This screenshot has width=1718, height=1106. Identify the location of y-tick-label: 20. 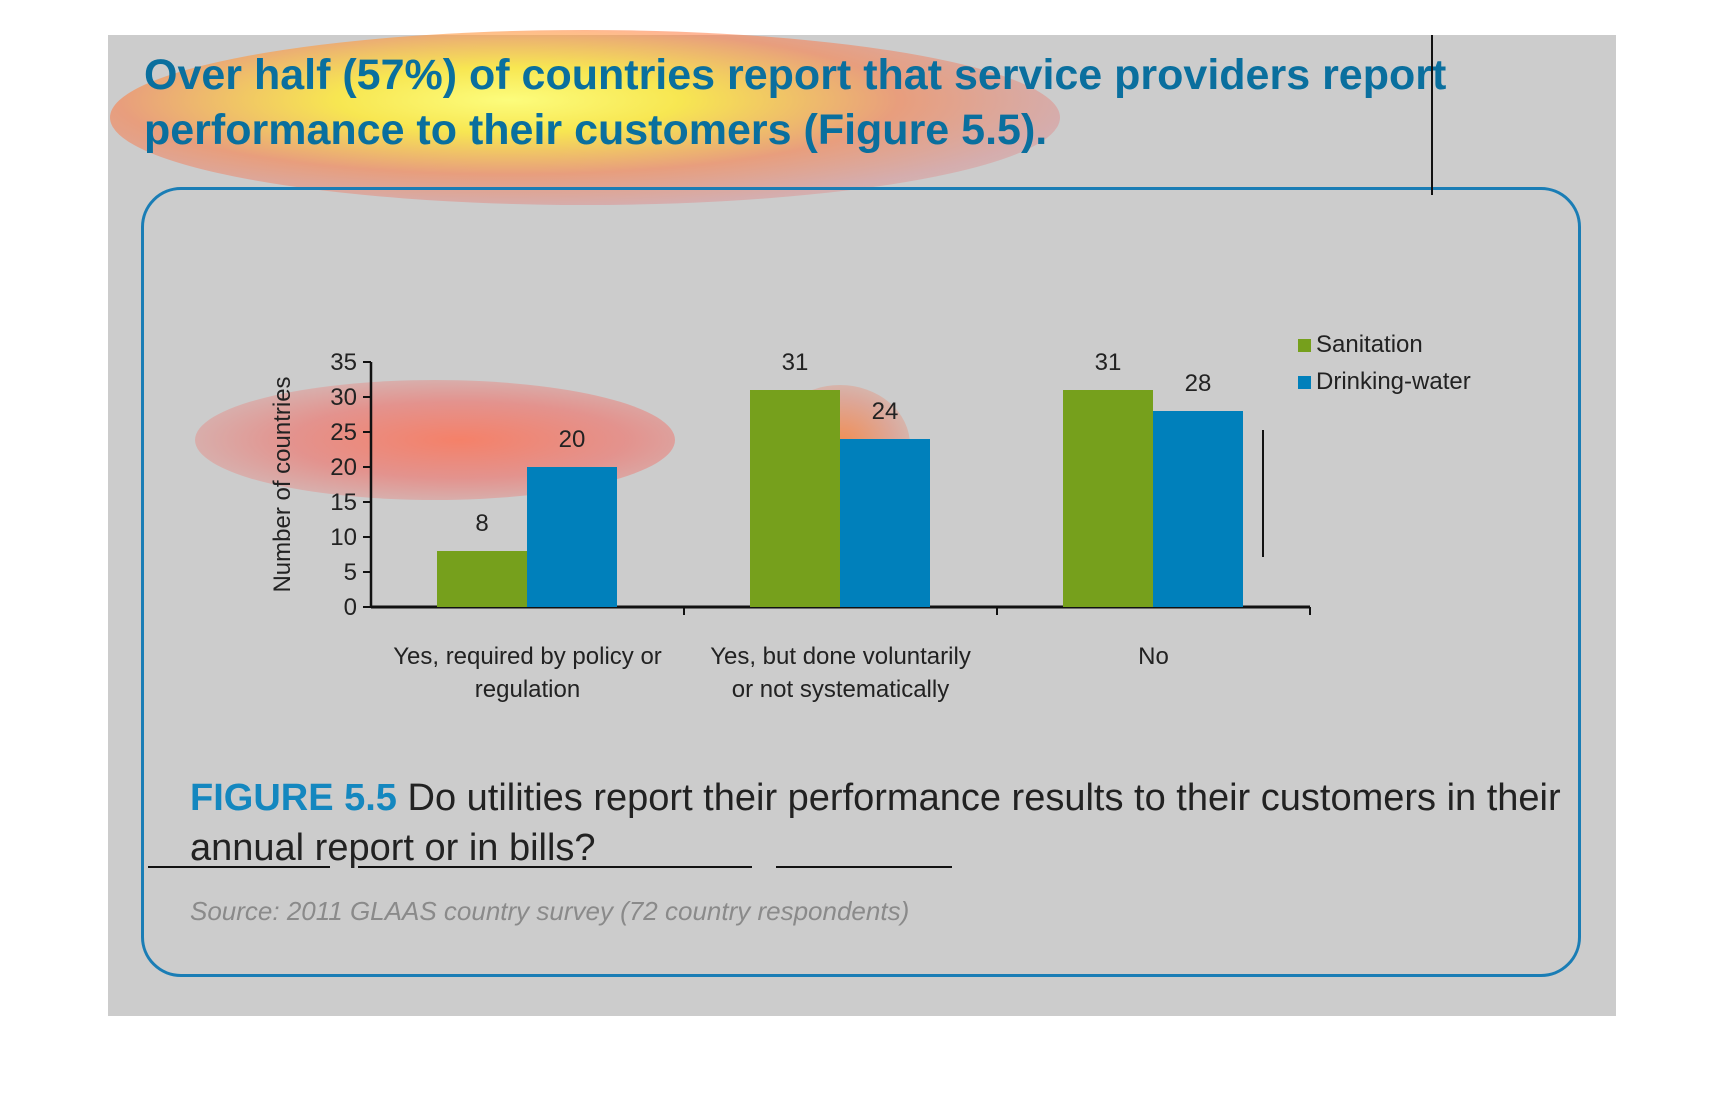
(343, 467).